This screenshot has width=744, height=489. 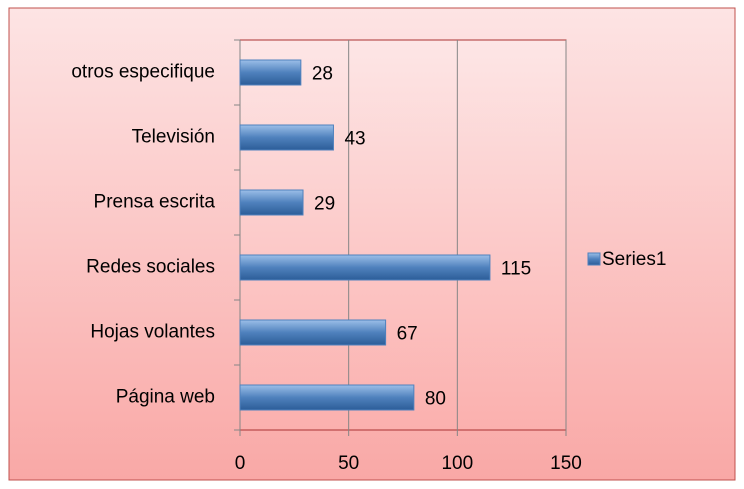 What do you see at coordinates (173, 137) in the screenshot?
I see `y-tick-label: Televisión` at bounding box center [173, 137].